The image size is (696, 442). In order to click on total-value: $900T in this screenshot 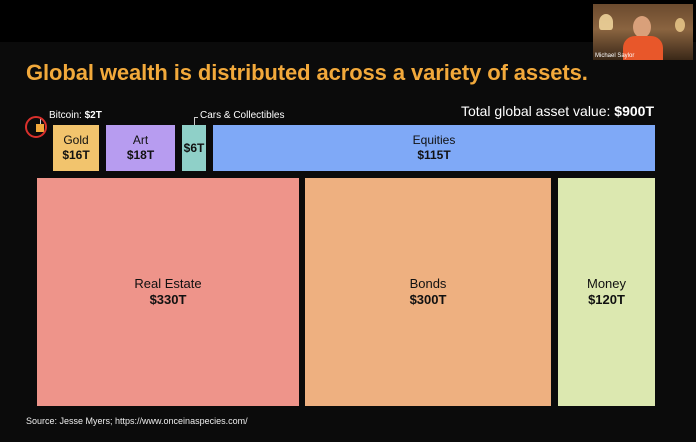, I will do `click(634, 111)`.